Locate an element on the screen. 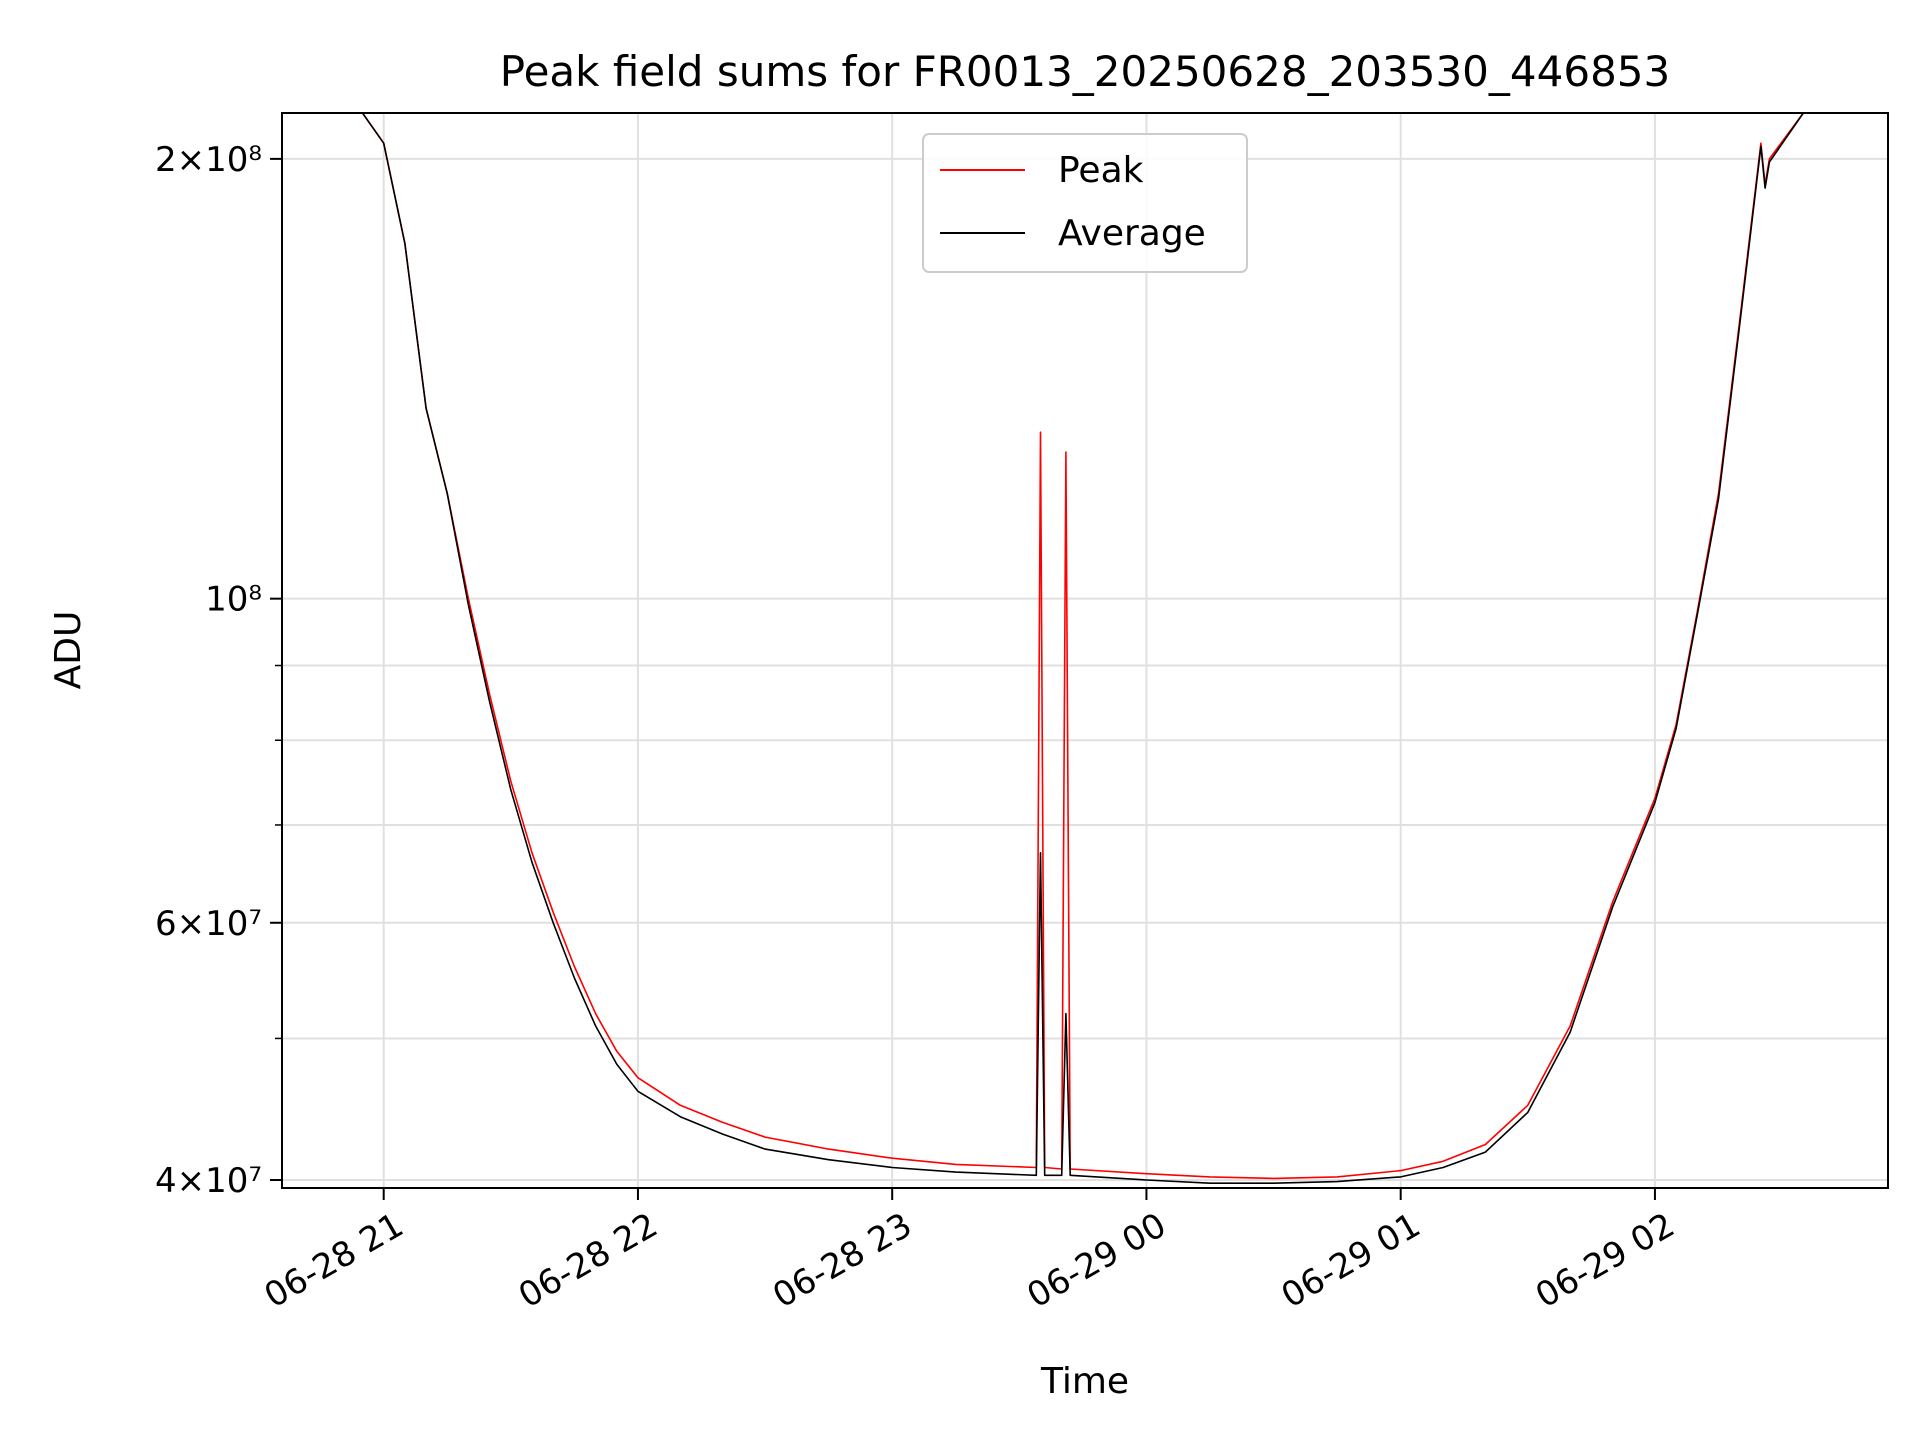 The image size is (1920, 1440). y-axis-title: ADU is located at coordinates (68, 650).